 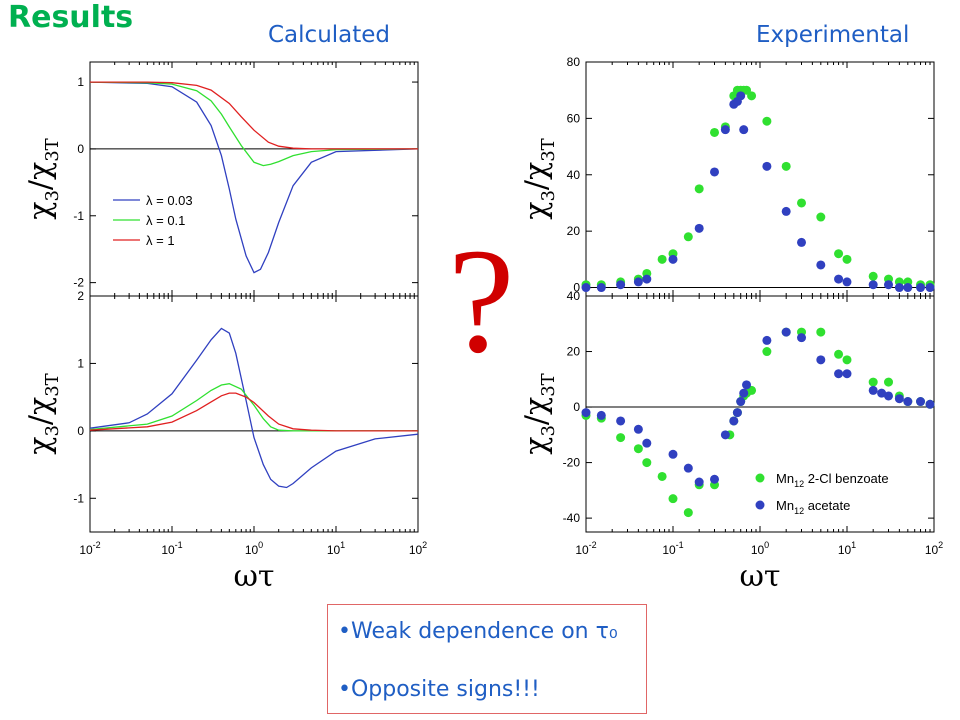 I want to click on experimental-label: Experimental, so click(x=833, y=35).